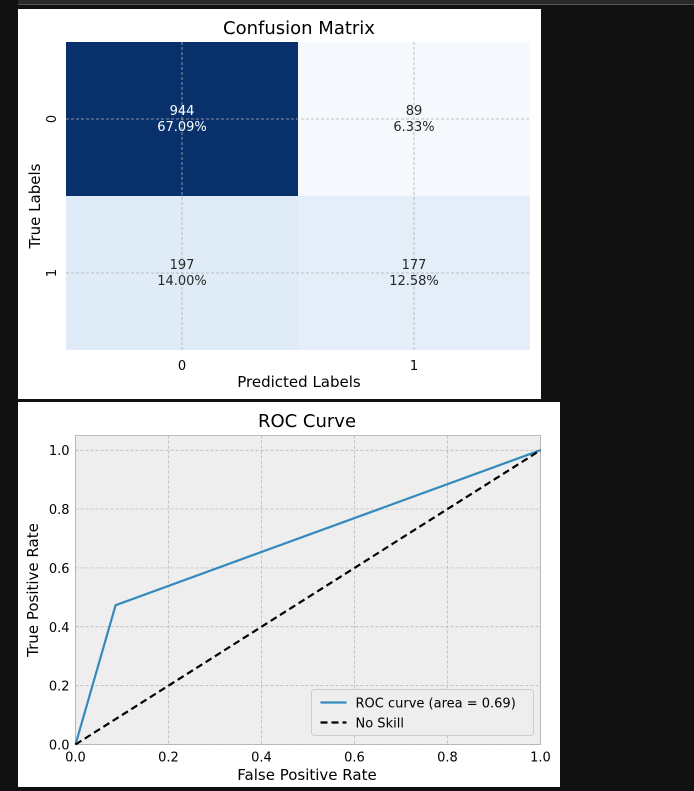 The width and height of the screenshot is (694, 791). Describe the element at coordinates (168, 758) in the screenshot. I see `roc-x-tick-label: 0.2` at that location.